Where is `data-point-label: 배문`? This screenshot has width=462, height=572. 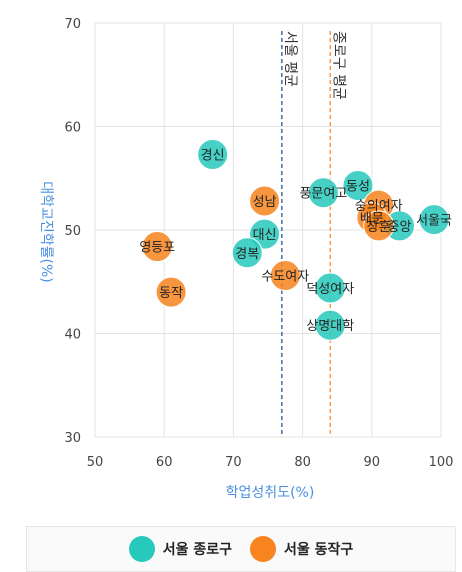
data-point-label: 배문 is located at coordinates (372, 219).